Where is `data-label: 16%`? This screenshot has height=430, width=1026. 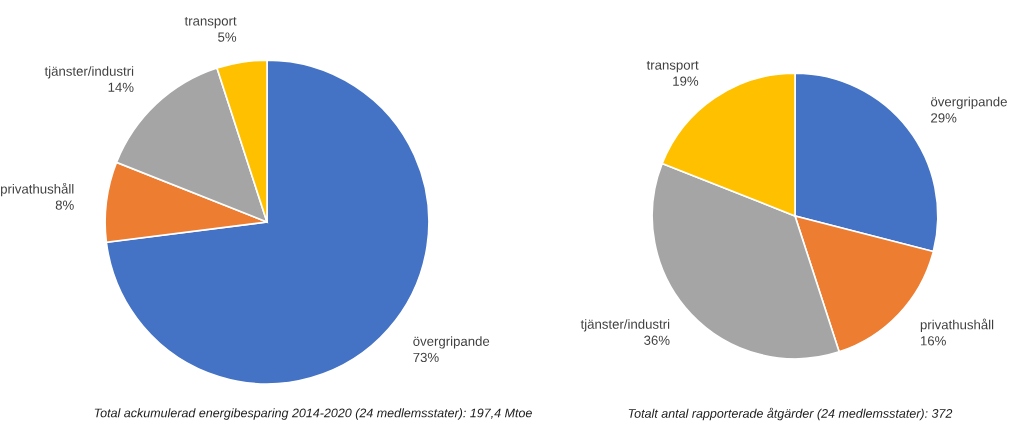 data-label: 16% is located at coordinates (933, 341).